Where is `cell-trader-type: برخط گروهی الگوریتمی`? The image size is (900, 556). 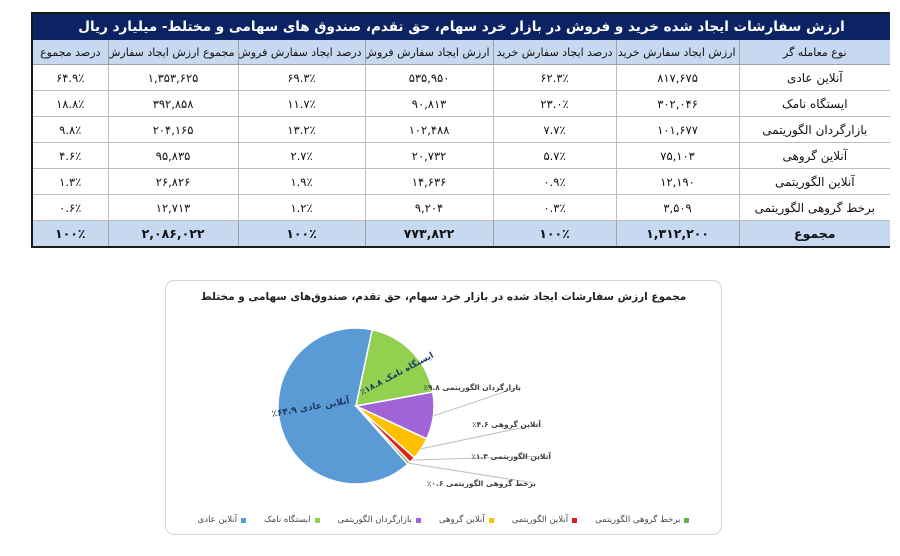 cell-trader-type: برخط گروهی الگوریتمی is located at coordinates (814, 207).